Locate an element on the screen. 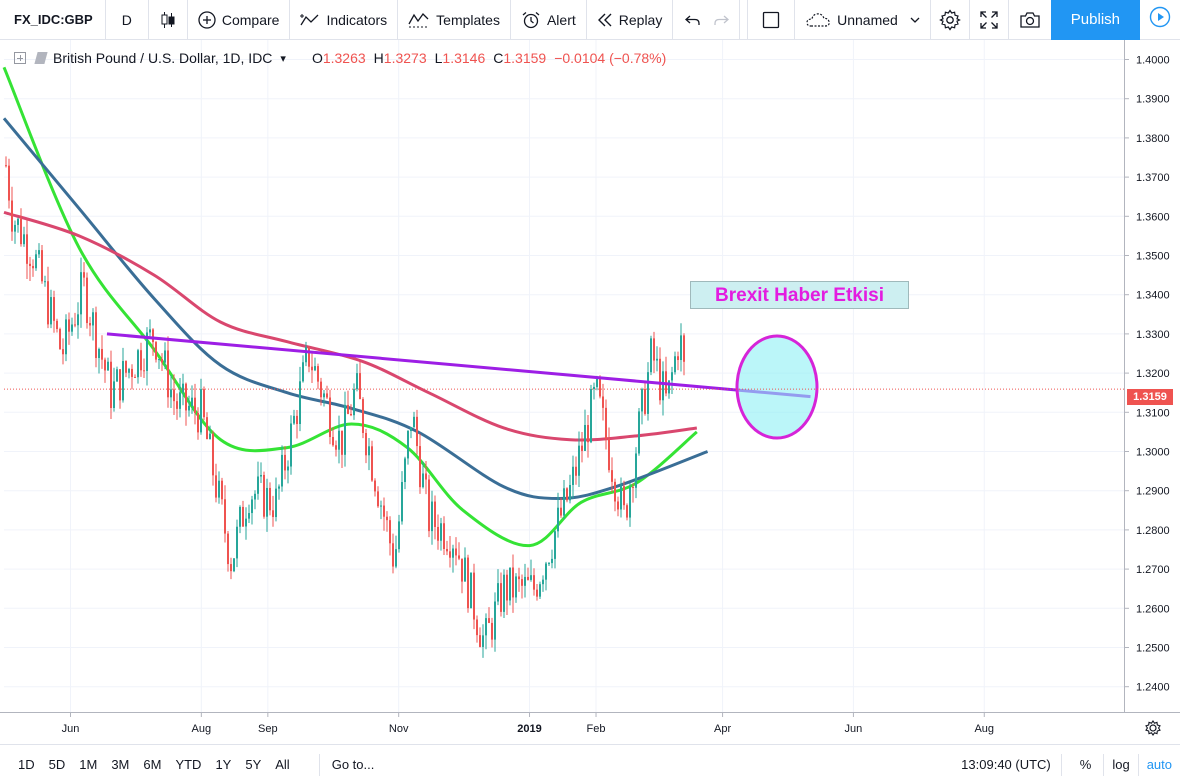 This screenshot has width=1180, height=784. layout-name-label: Unnamed is located at coordinates (867, 19).